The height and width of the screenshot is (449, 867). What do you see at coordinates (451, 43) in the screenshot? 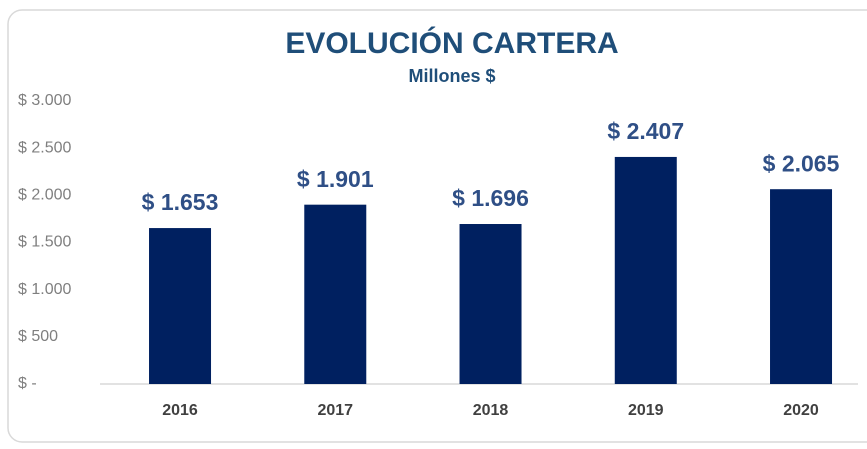
I see `chart-title: EVOLUCIÓN CARTERA` at bounding box center [451, 43].